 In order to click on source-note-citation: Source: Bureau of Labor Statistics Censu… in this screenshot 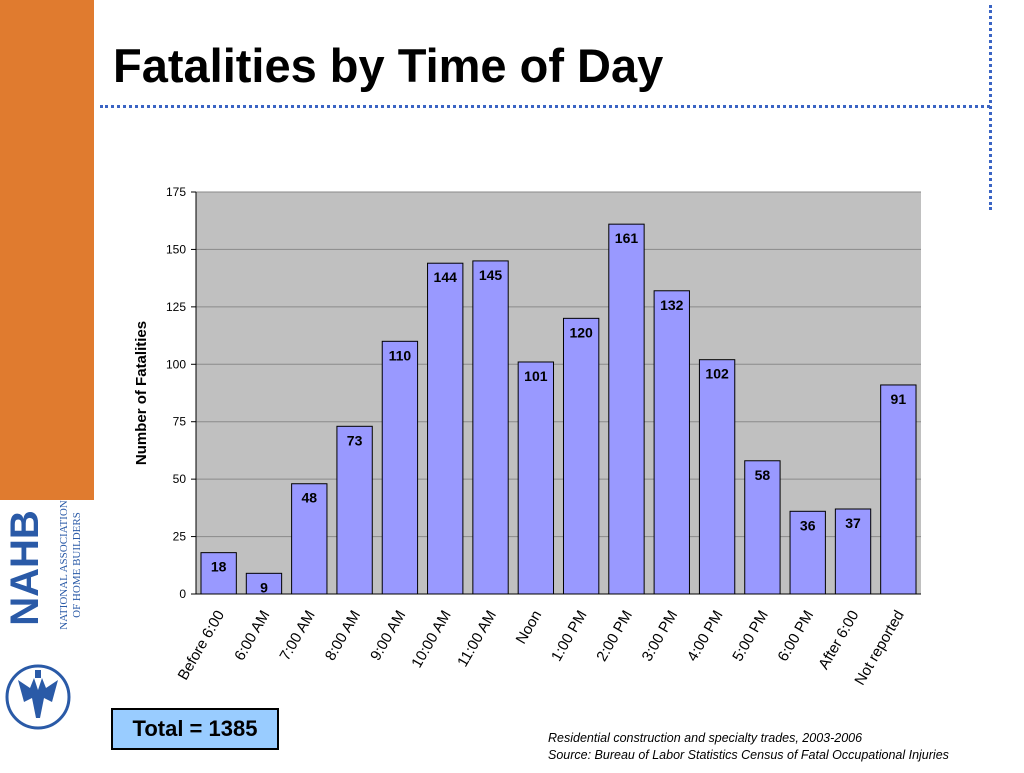, I will do `click(748, 755)`.